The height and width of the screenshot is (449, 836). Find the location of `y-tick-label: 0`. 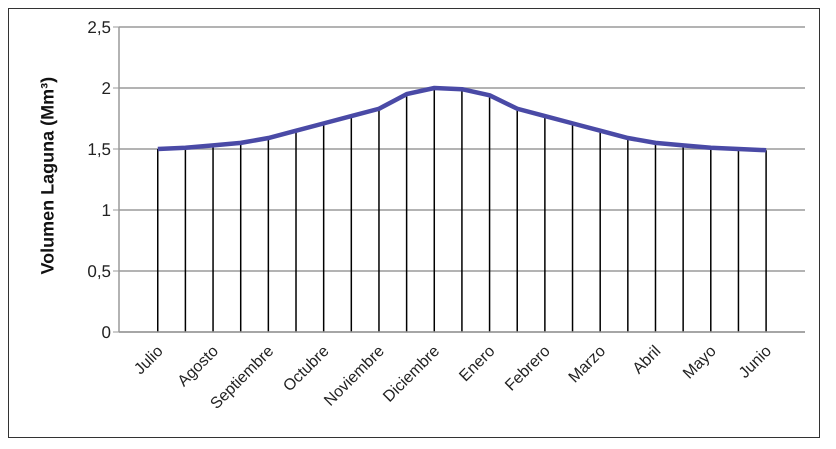

y-tick-label: 0 is located at coordinates (106, 332).